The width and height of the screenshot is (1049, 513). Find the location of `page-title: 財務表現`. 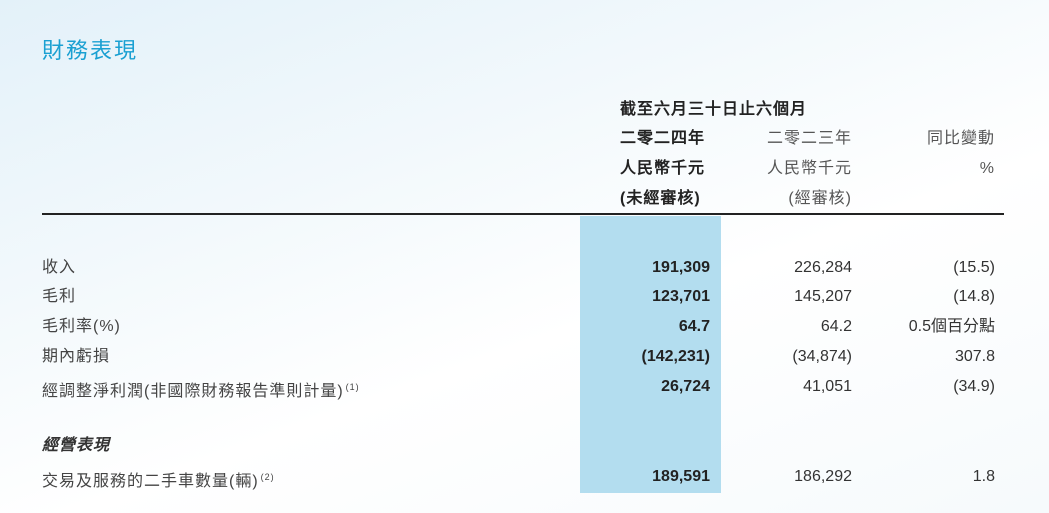

page-title: 財務表現 is located at coordinates (90, 50).